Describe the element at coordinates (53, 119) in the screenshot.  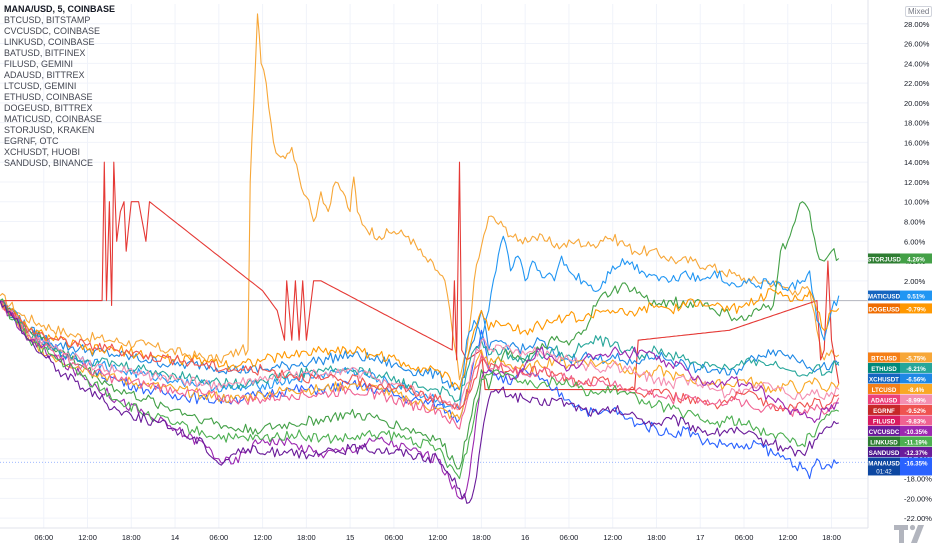
I see `legend-symbol-row: MATICUSD, COINBASE` at that location.